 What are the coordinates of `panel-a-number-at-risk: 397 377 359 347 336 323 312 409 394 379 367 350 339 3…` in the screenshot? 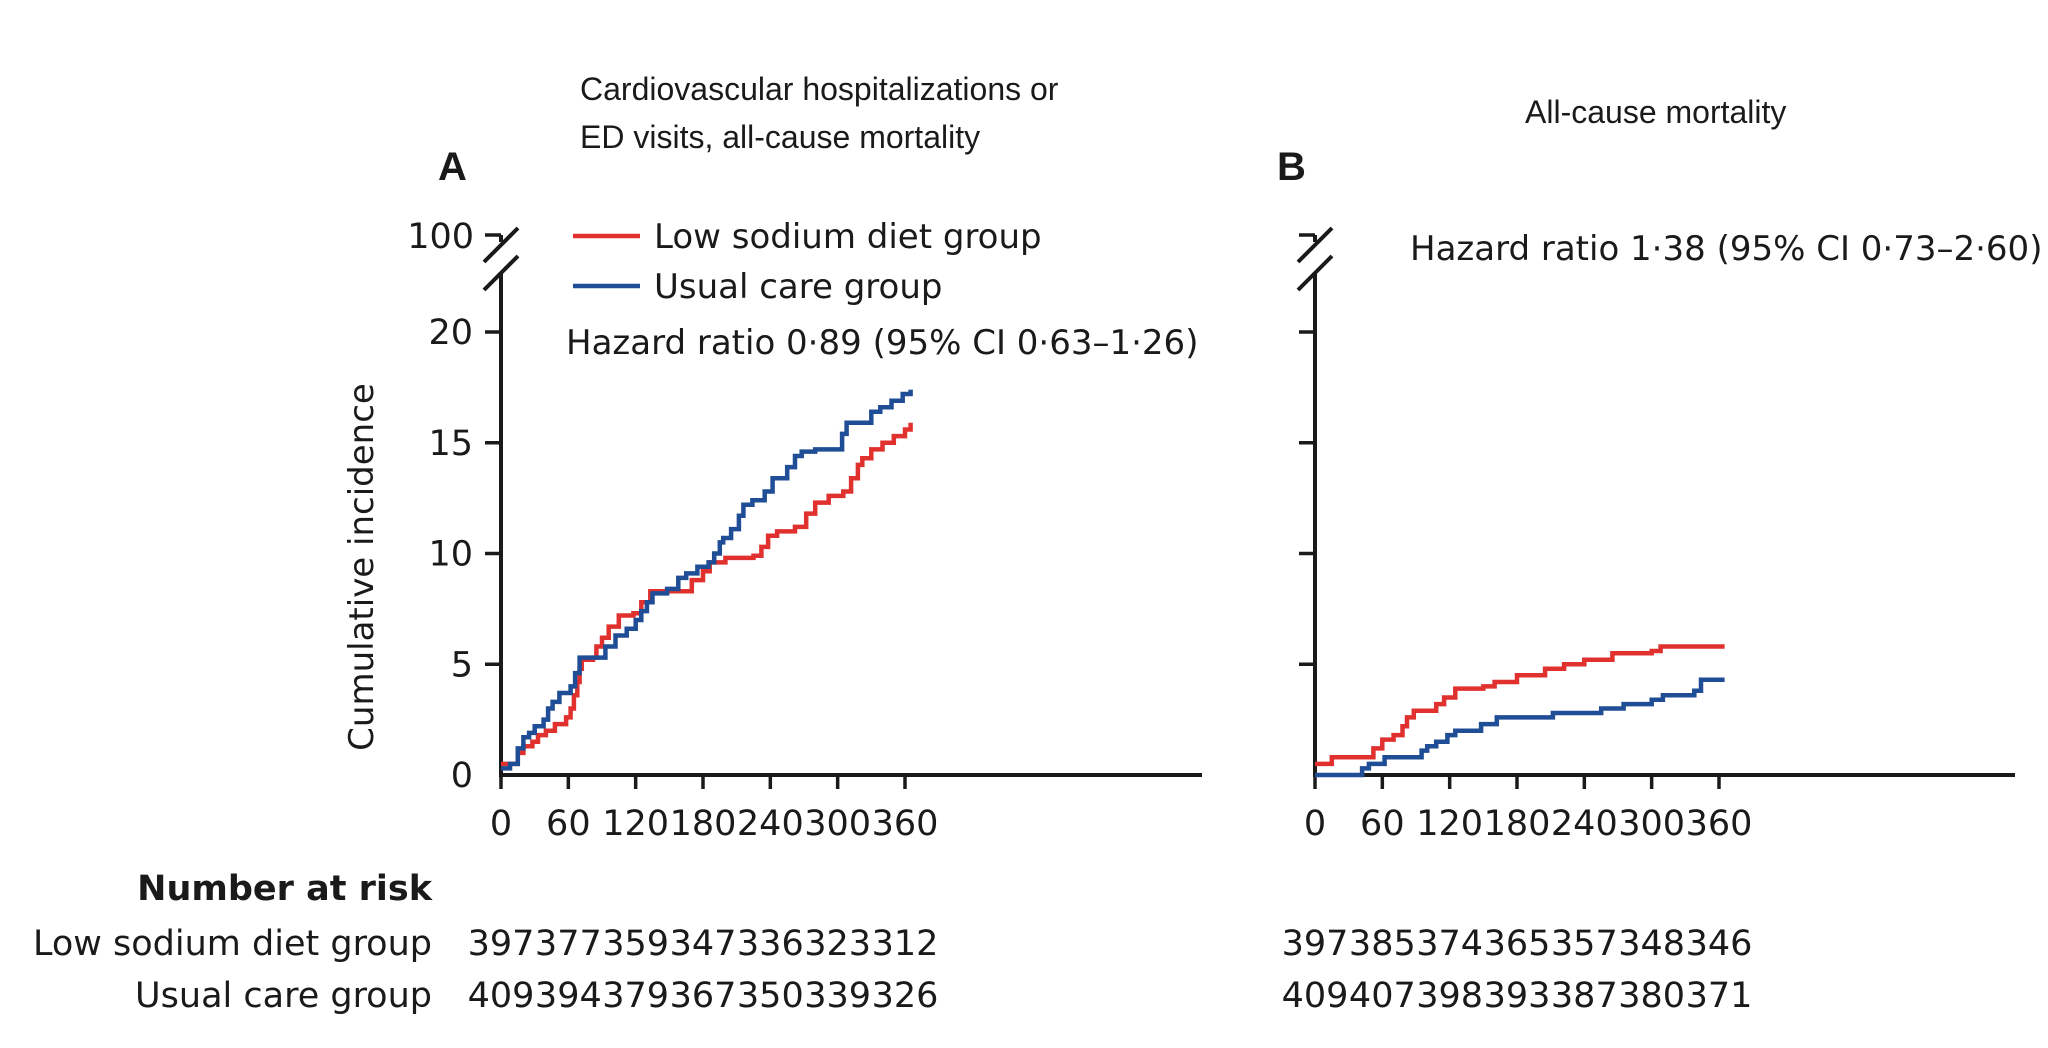 It's located at (703, 970).